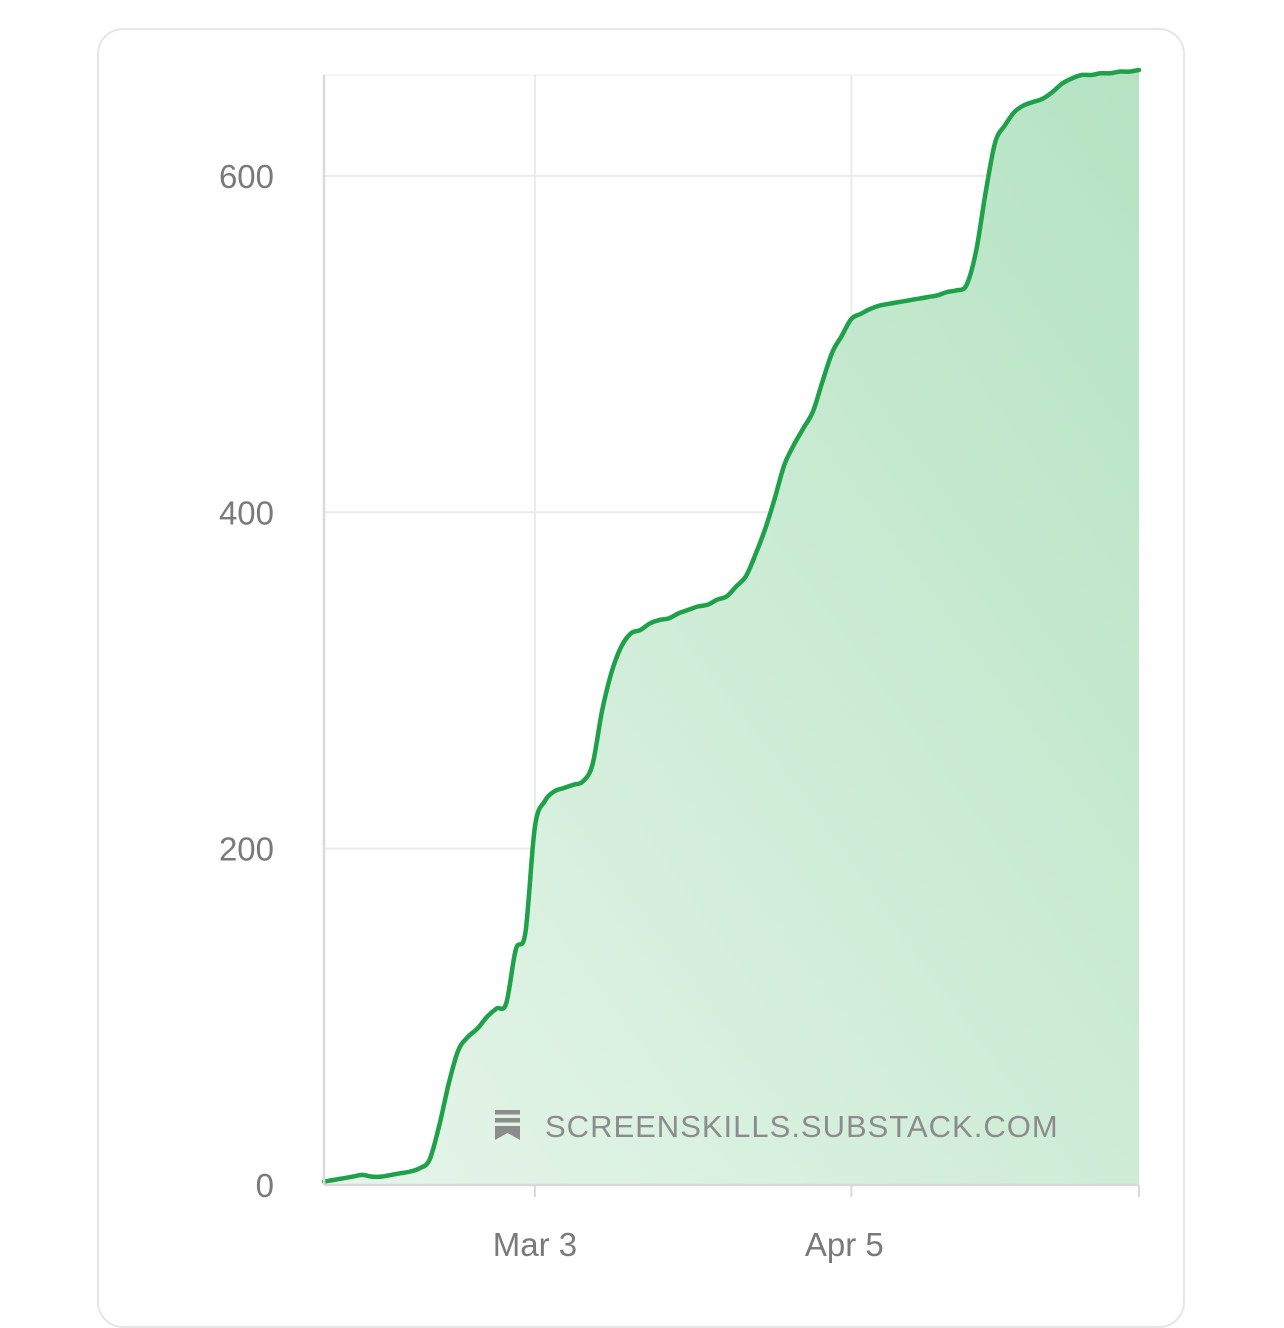 The image size is (1284, 1328). Describe the element at coordinates (246, 512) in the screenshot. I see `y-tick-label: 400` at that location.